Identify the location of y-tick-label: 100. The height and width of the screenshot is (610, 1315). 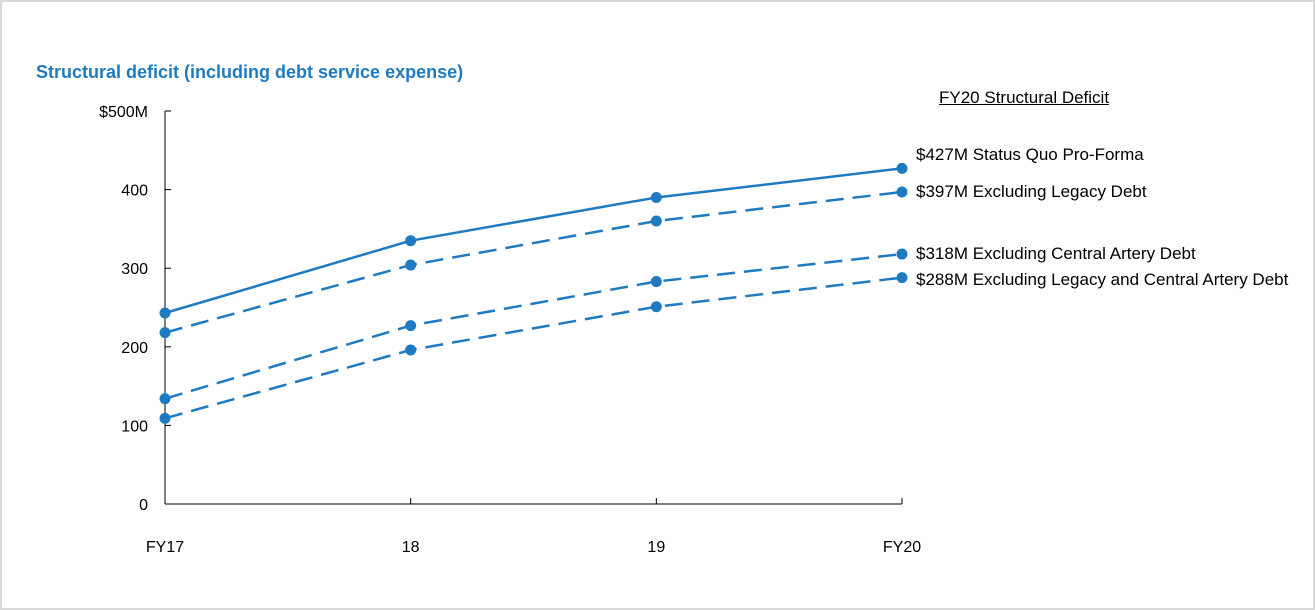
(134, 426).